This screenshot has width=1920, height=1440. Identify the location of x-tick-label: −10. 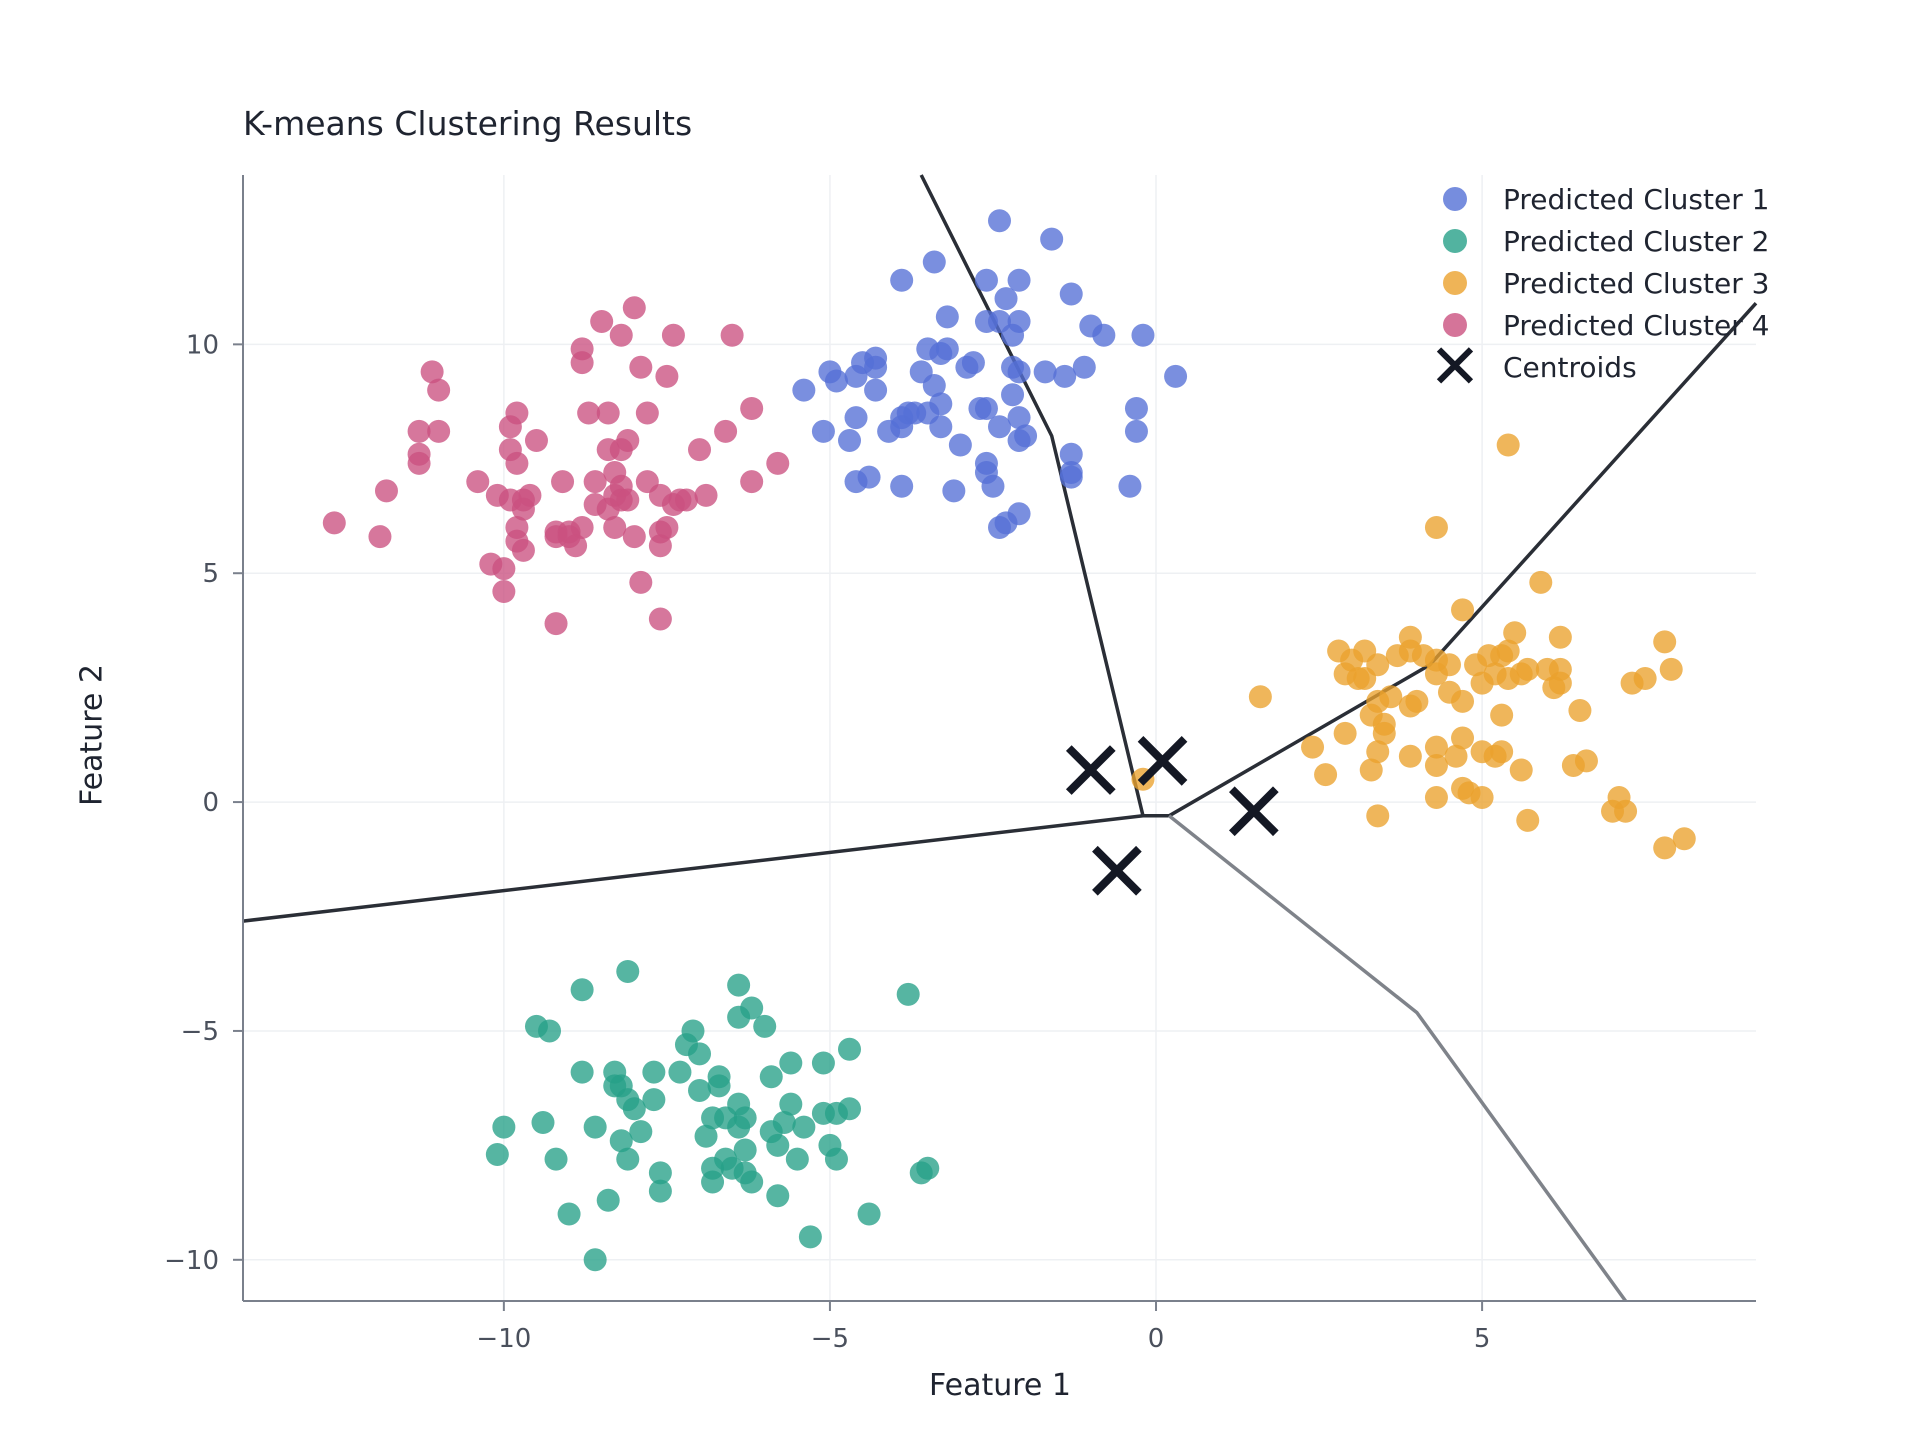
(503, 1339).